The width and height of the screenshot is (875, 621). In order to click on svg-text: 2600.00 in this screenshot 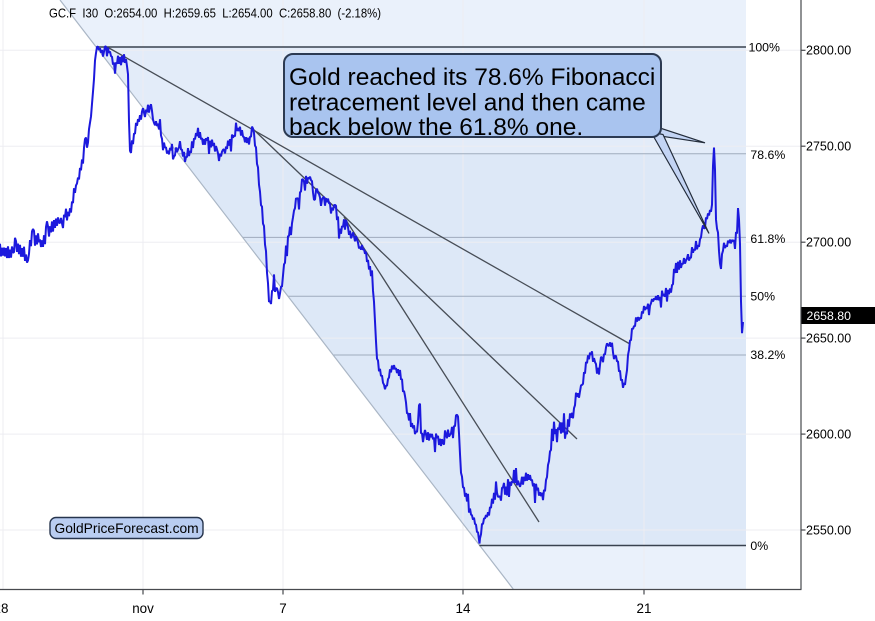, I will do `click(828, 435)`.